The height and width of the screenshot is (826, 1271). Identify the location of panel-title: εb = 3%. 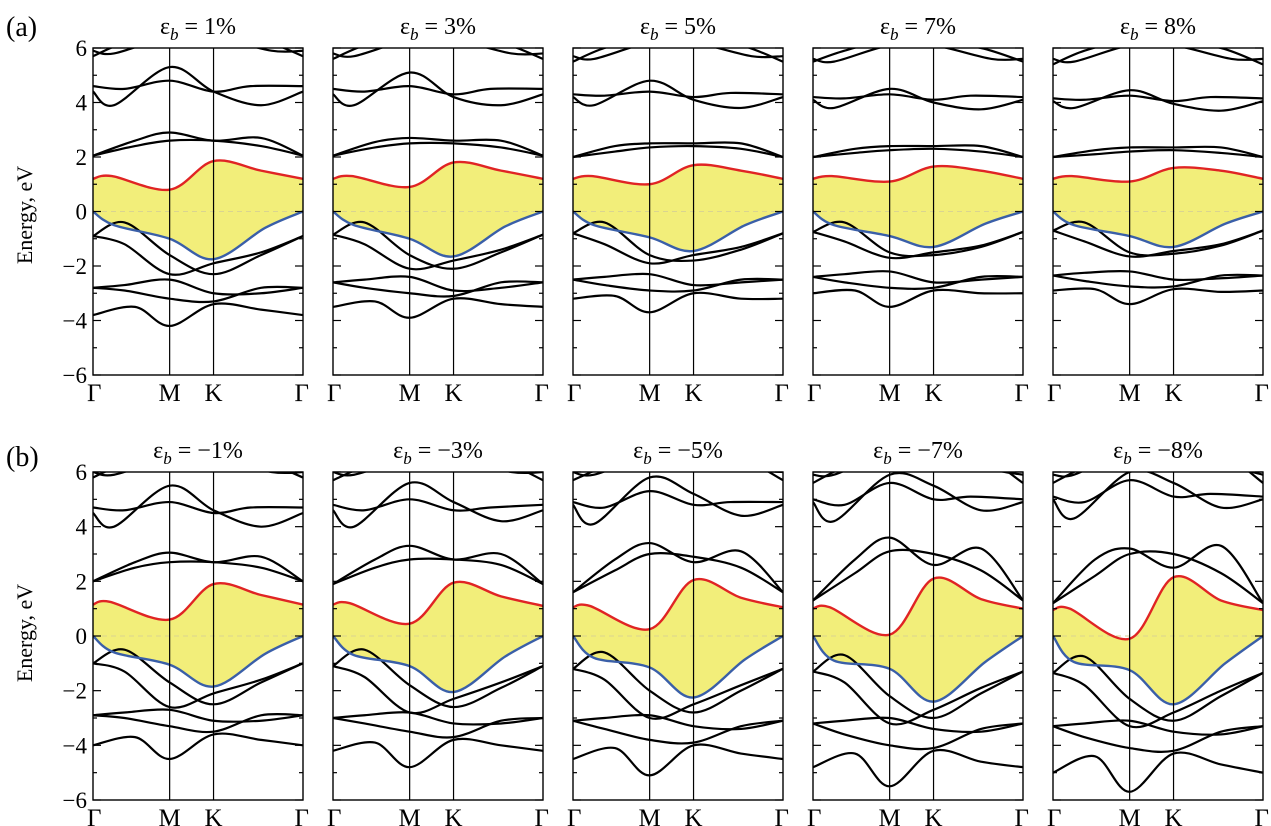
(438, 29).